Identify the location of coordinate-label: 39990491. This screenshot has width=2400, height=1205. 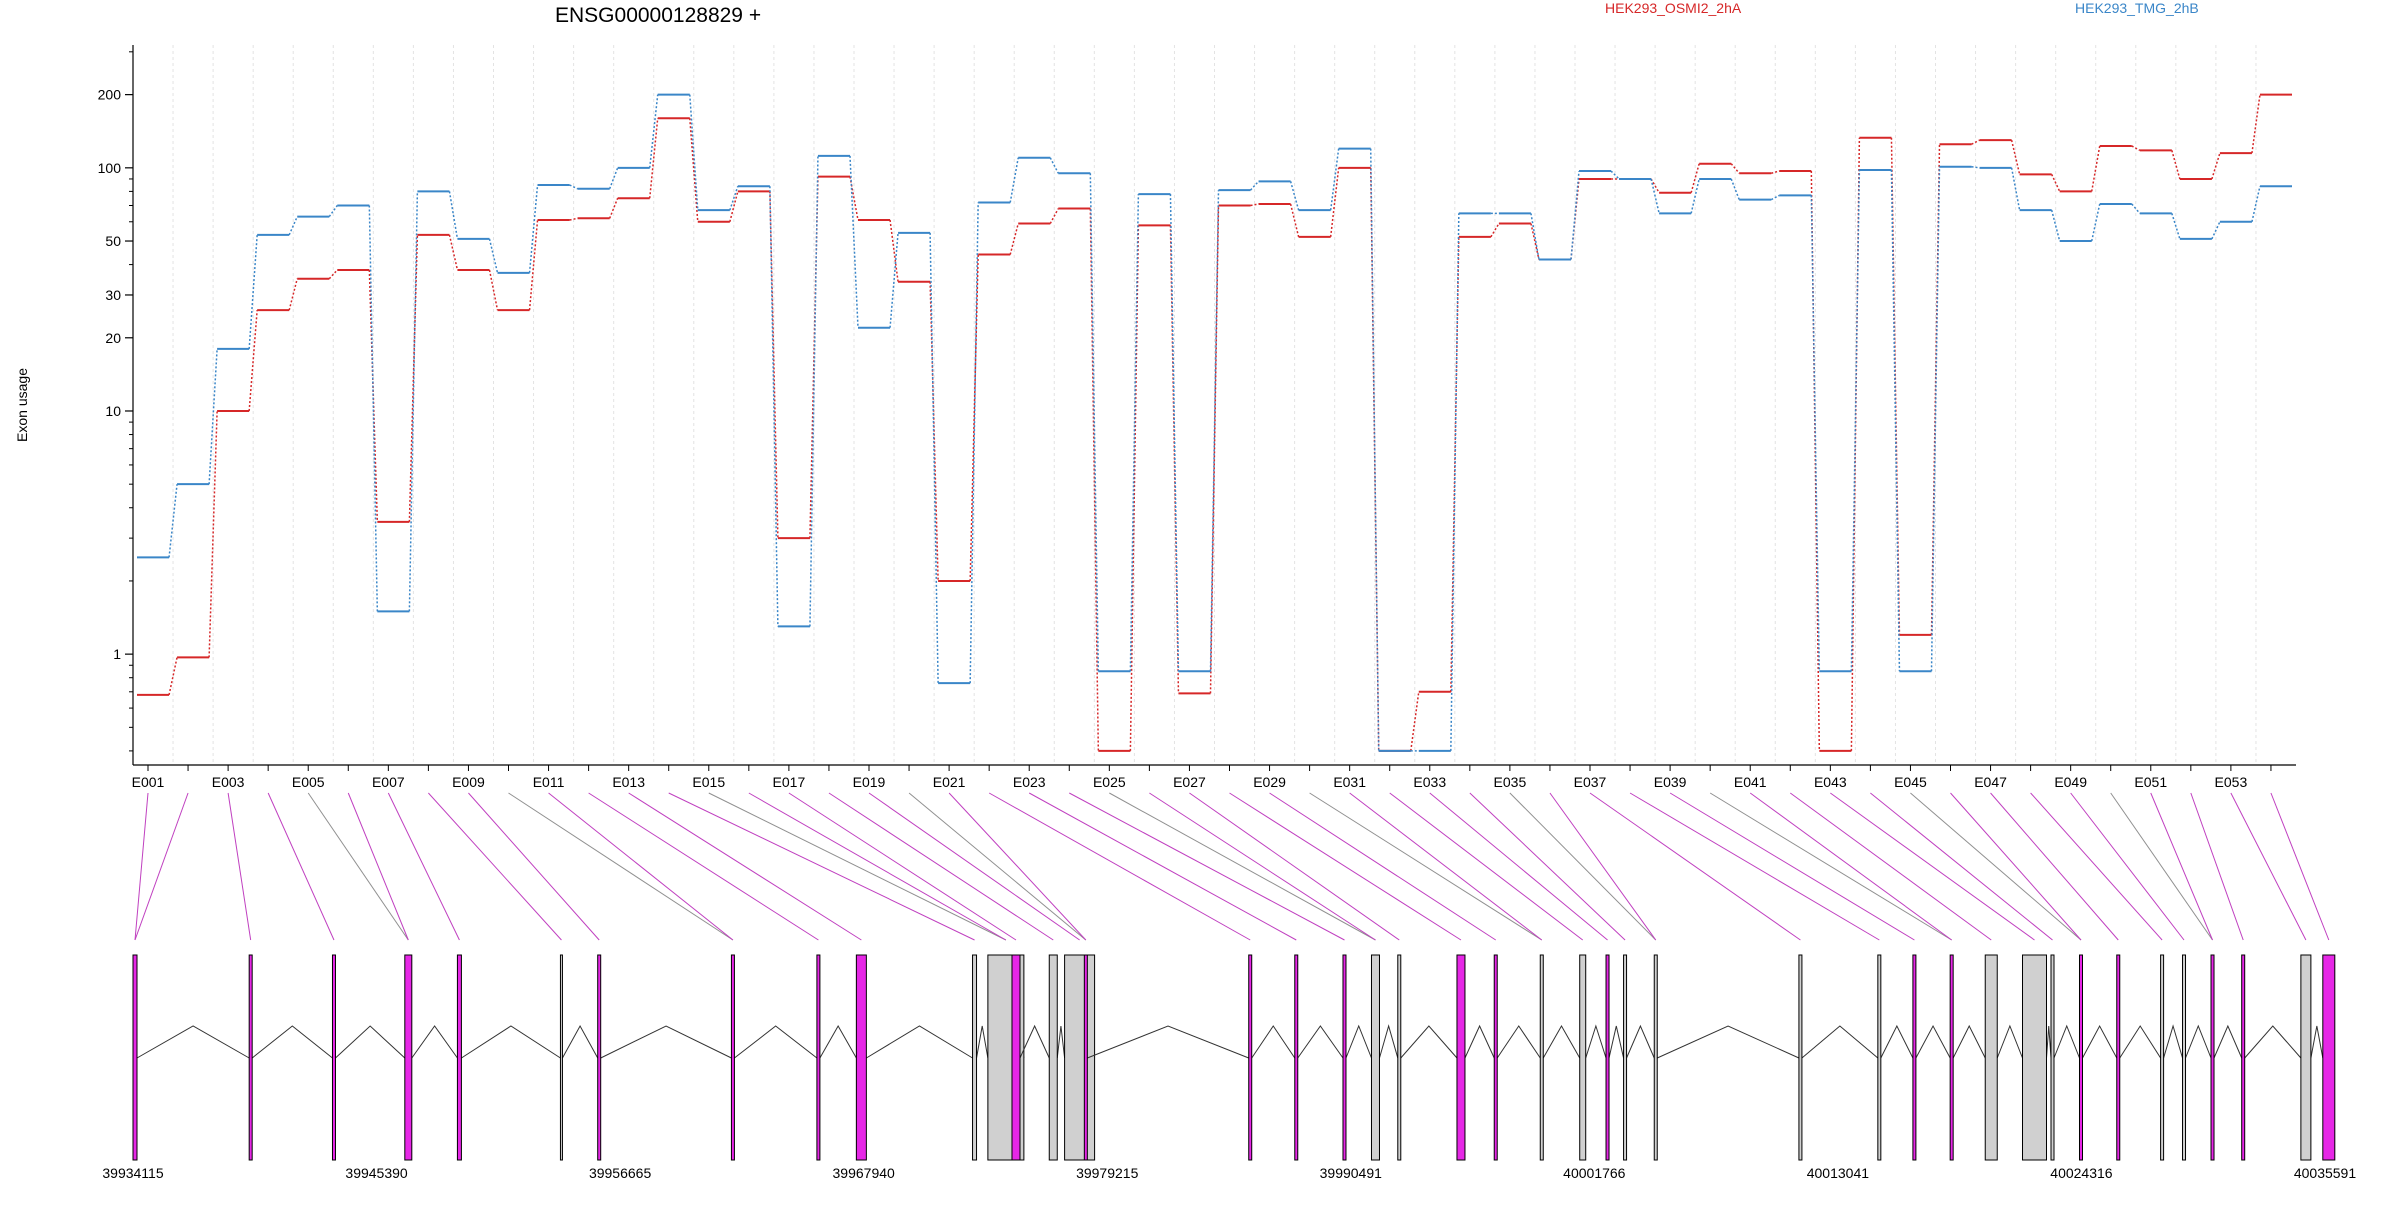
(1351, 1173).